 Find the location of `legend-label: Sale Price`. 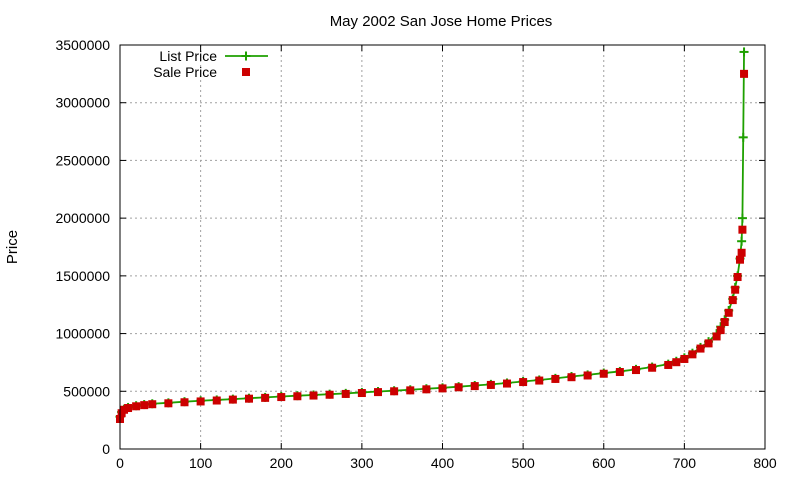

legend-label: Sale Price is located at coordinates (185, 72).